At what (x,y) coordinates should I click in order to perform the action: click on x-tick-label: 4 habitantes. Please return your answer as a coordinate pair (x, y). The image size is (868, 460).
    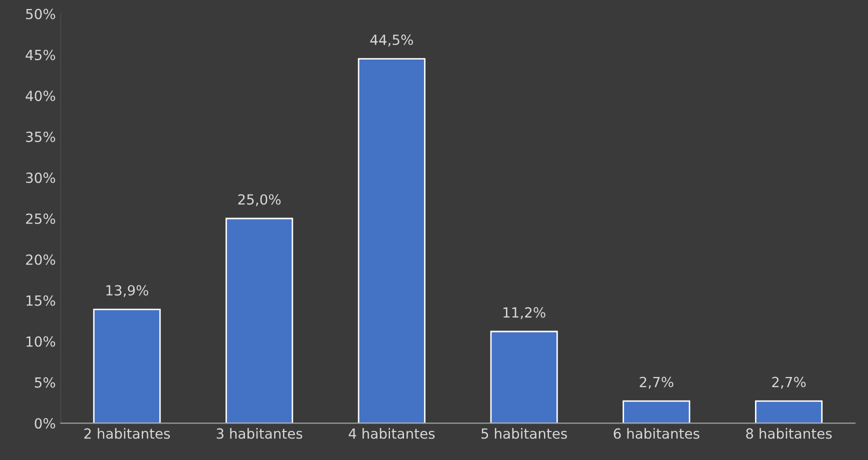
    Looking at the image, I should click on (391, 433).